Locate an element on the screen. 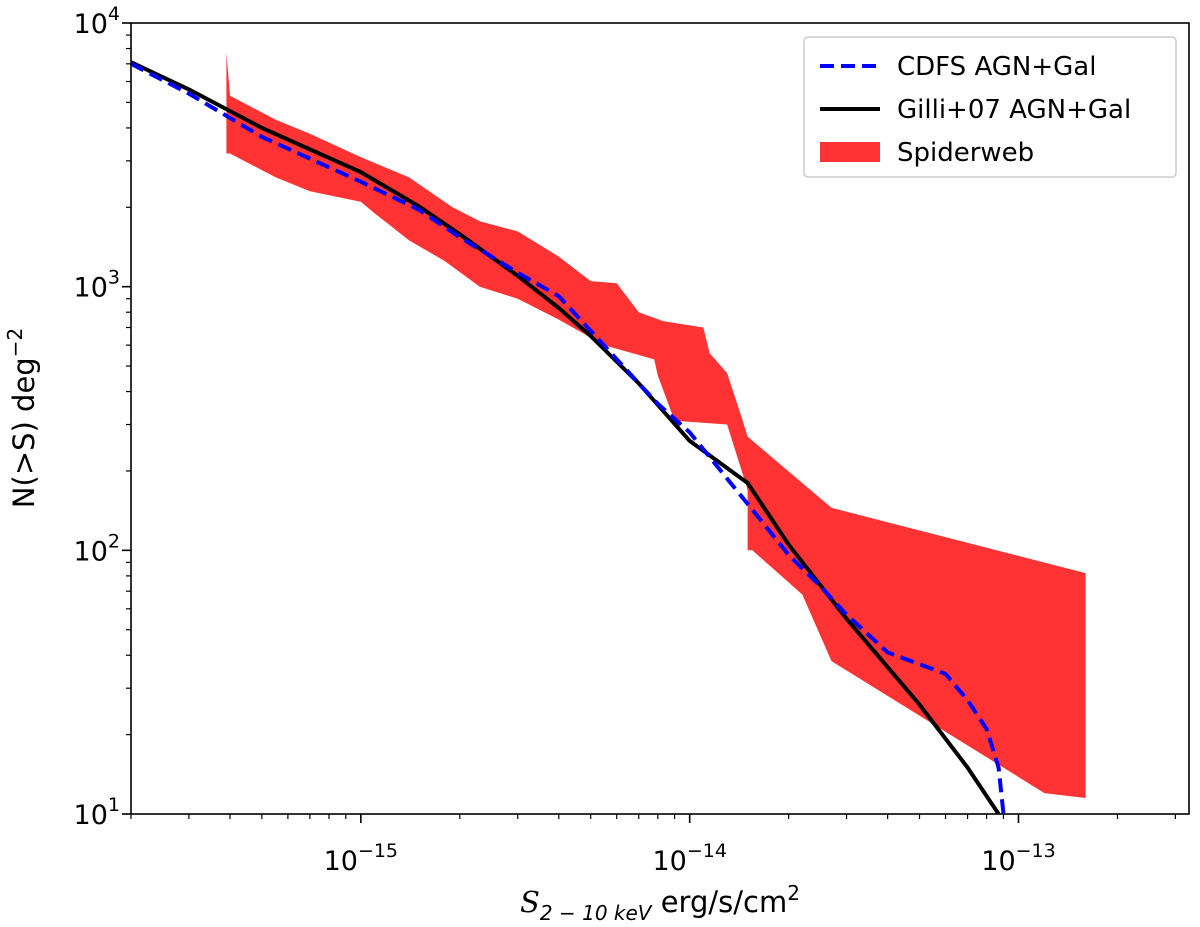  x-axis-label: S2 − 10 keV erg/s/cm2 is located at coordinates (660, 903).